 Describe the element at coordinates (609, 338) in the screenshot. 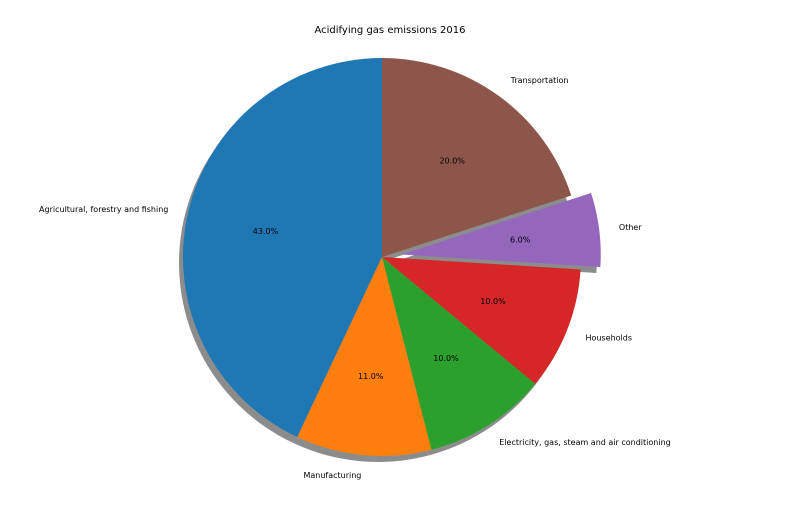

I see `category-label-households: Households` at that location.